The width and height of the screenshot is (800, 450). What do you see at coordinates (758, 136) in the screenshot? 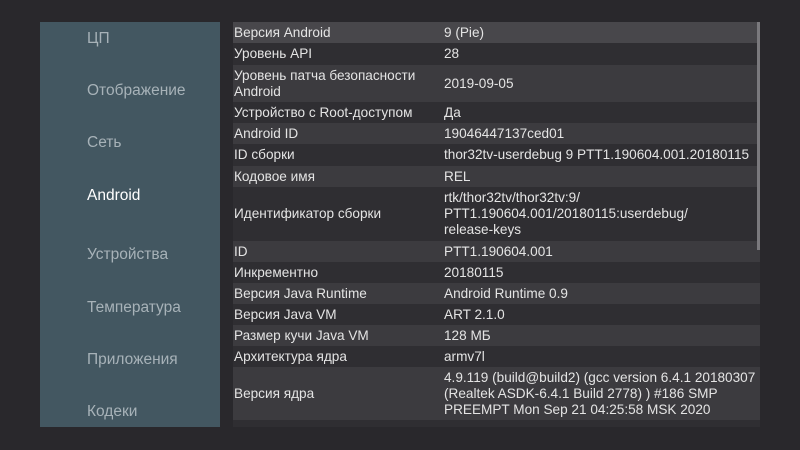
I see `scrollbar` at bounding box center [758, 136].